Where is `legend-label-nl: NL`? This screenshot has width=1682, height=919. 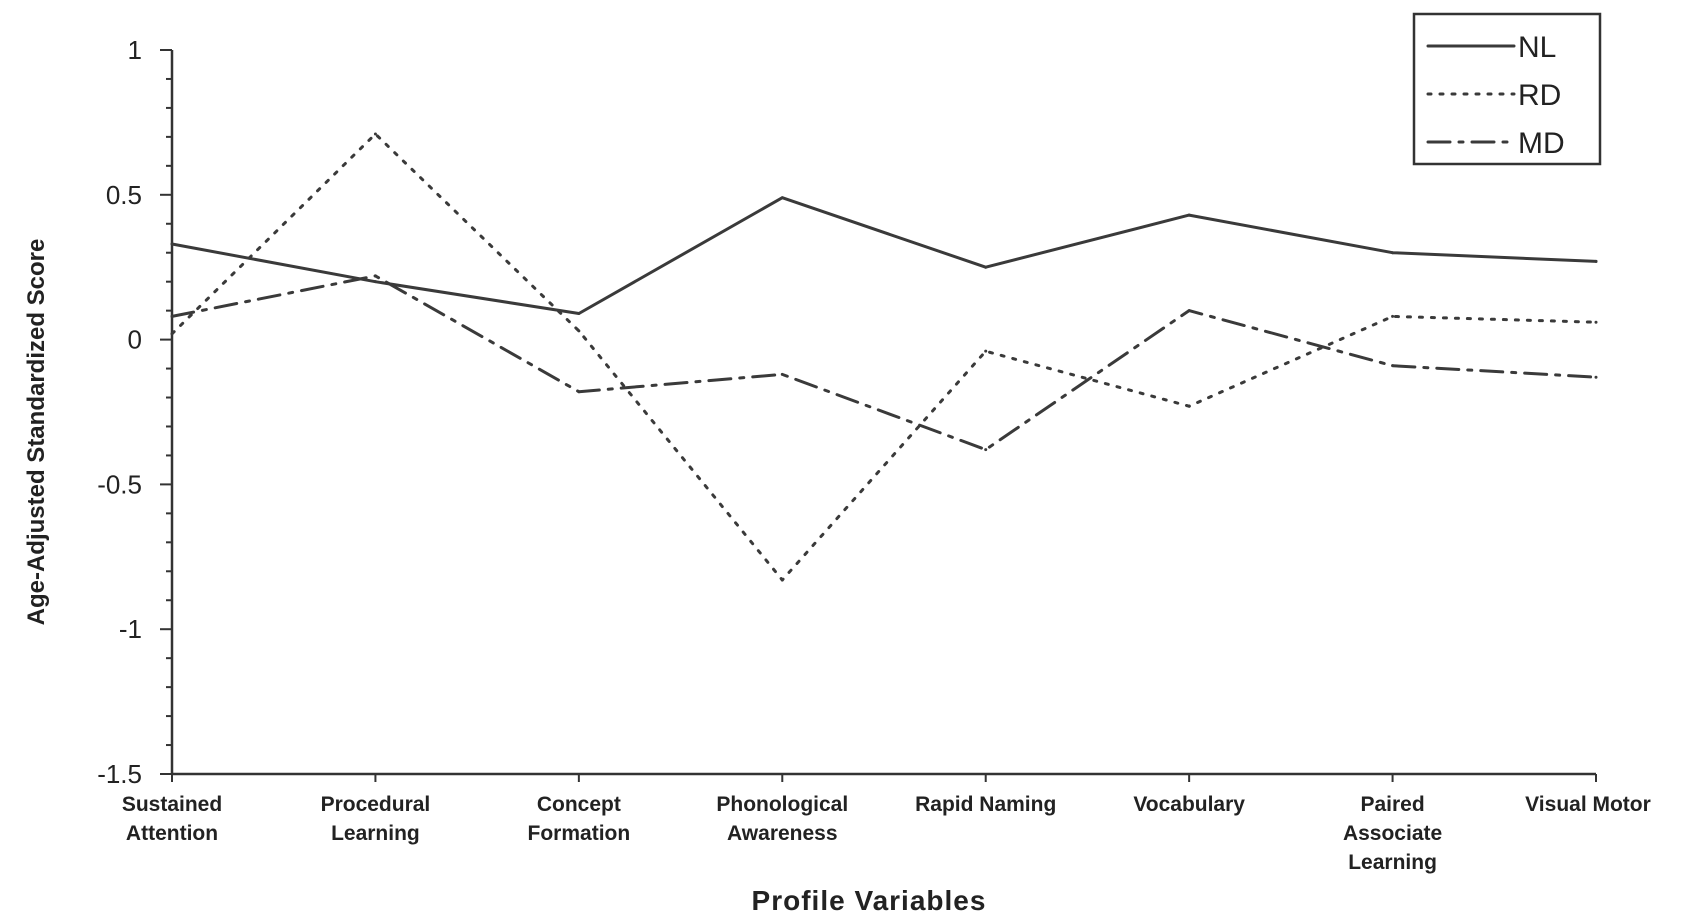 legend-label-nl: NL is located at coordinates (1537, 47).